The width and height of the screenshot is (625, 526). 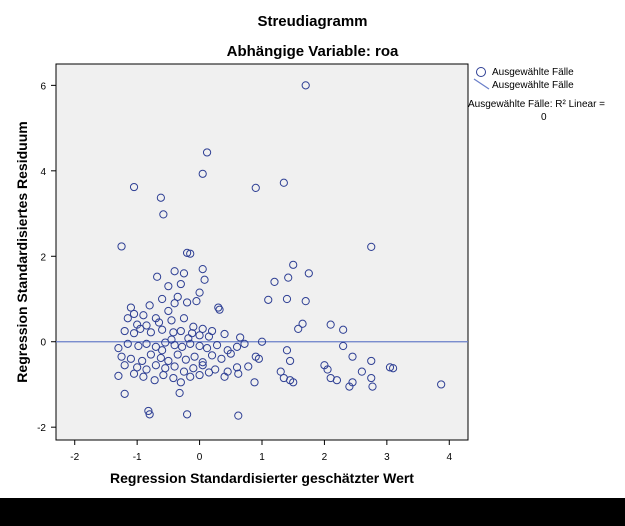 I want to click on chart-subtitle: Abhängige Variable: roa, so click(x=312, y=51).